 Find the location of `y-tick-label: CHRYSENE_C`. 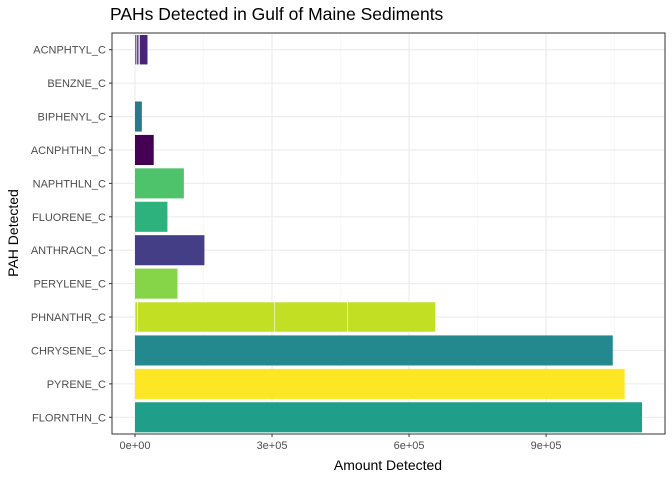

y-tick-label: CHRYSENE_C is located at coordinates (68, 351).